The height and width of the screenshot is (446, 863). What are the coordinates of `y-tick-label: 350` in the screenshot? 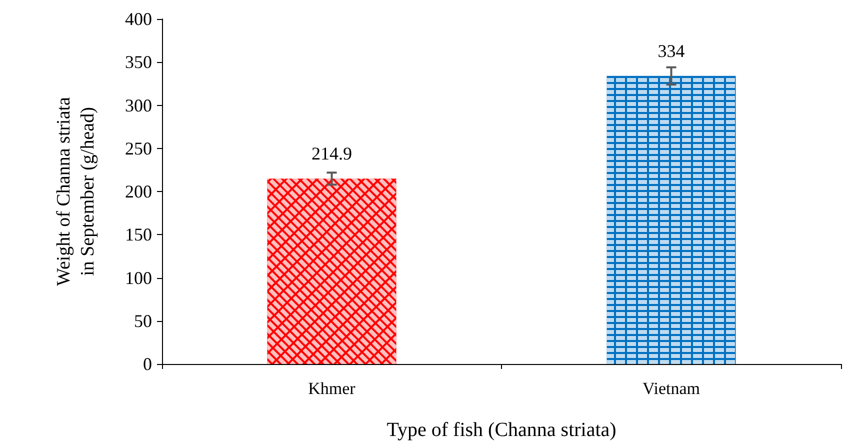 It's located at (138, 62).